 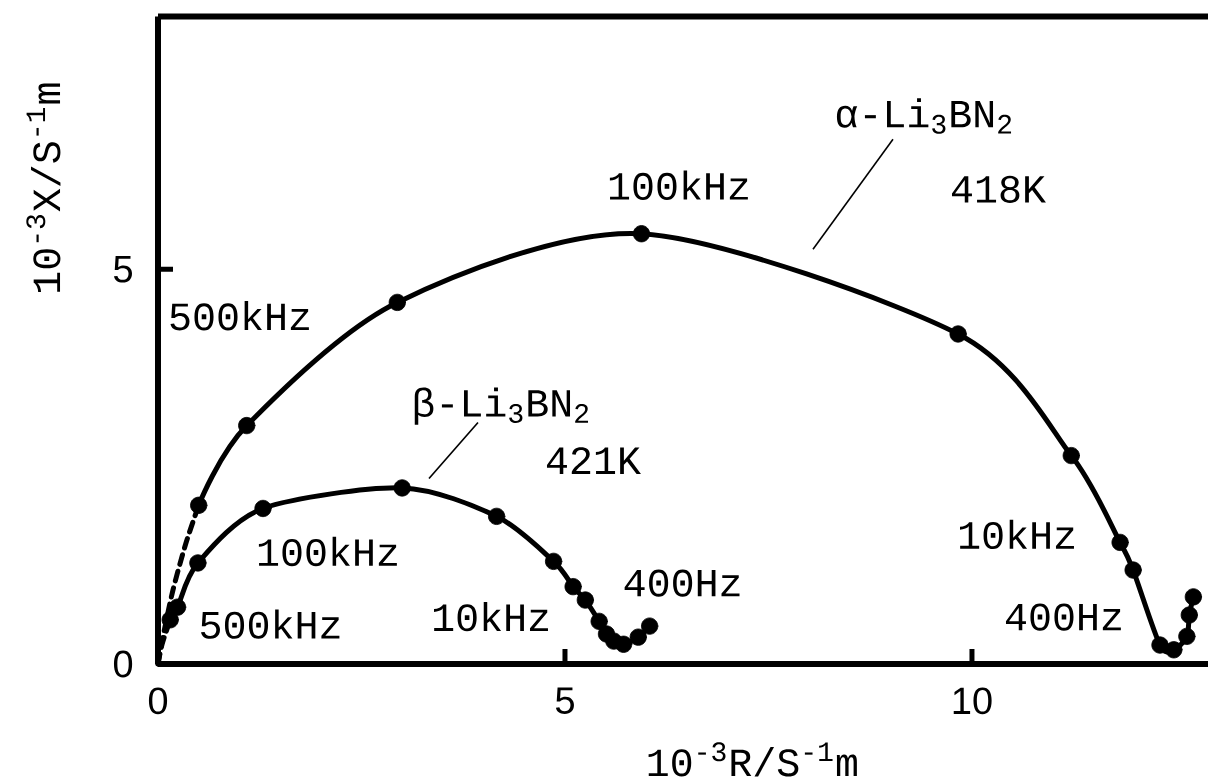 I want to click on text: α-Li$_{3}$BN$_{2}$, so click(x=924, y=116).